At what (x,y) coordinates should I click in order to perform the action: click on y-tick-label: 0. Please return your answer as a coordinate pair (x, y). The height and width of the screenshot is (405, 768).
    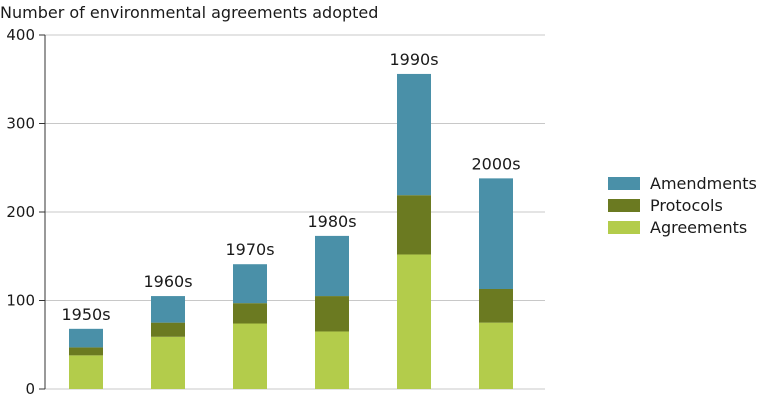
    Looking at the image, I should click on (30, 389).